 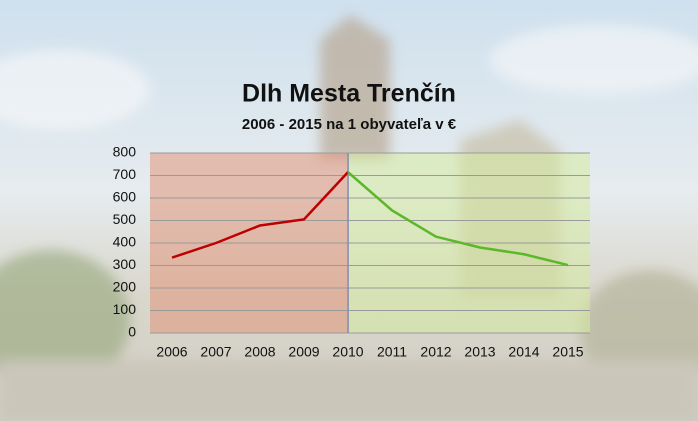 What do you see at coordinates (347, 352) in the screenshot?
I see `x-tick-label: 2010` at bounding box center [347, 352].